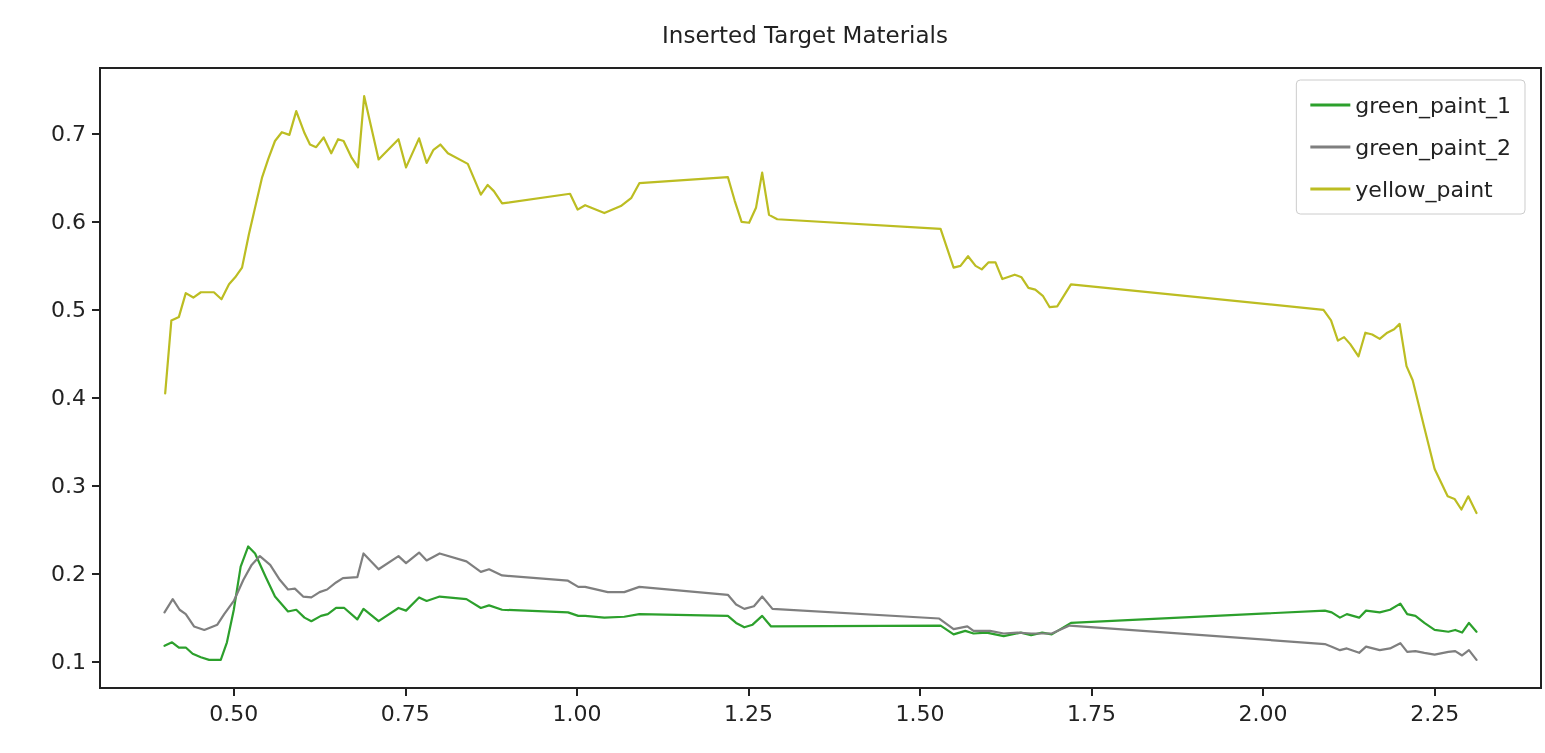 The image size is (1545, 753). I want to click on y-tick-label: 0.3, so click(68, 486).